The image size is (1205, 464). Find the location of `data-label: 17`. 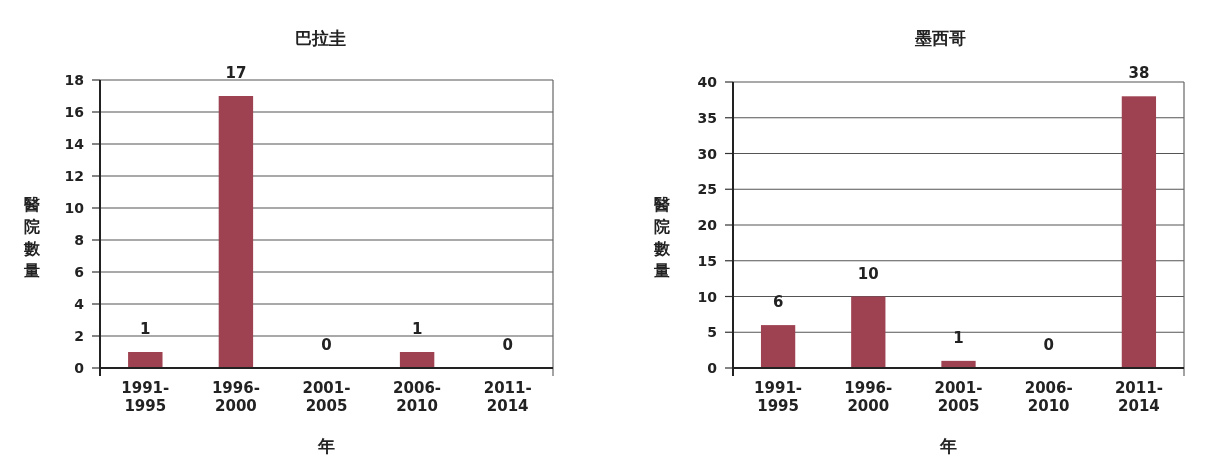

data-label: 17 is located at coordinates (236, 73).